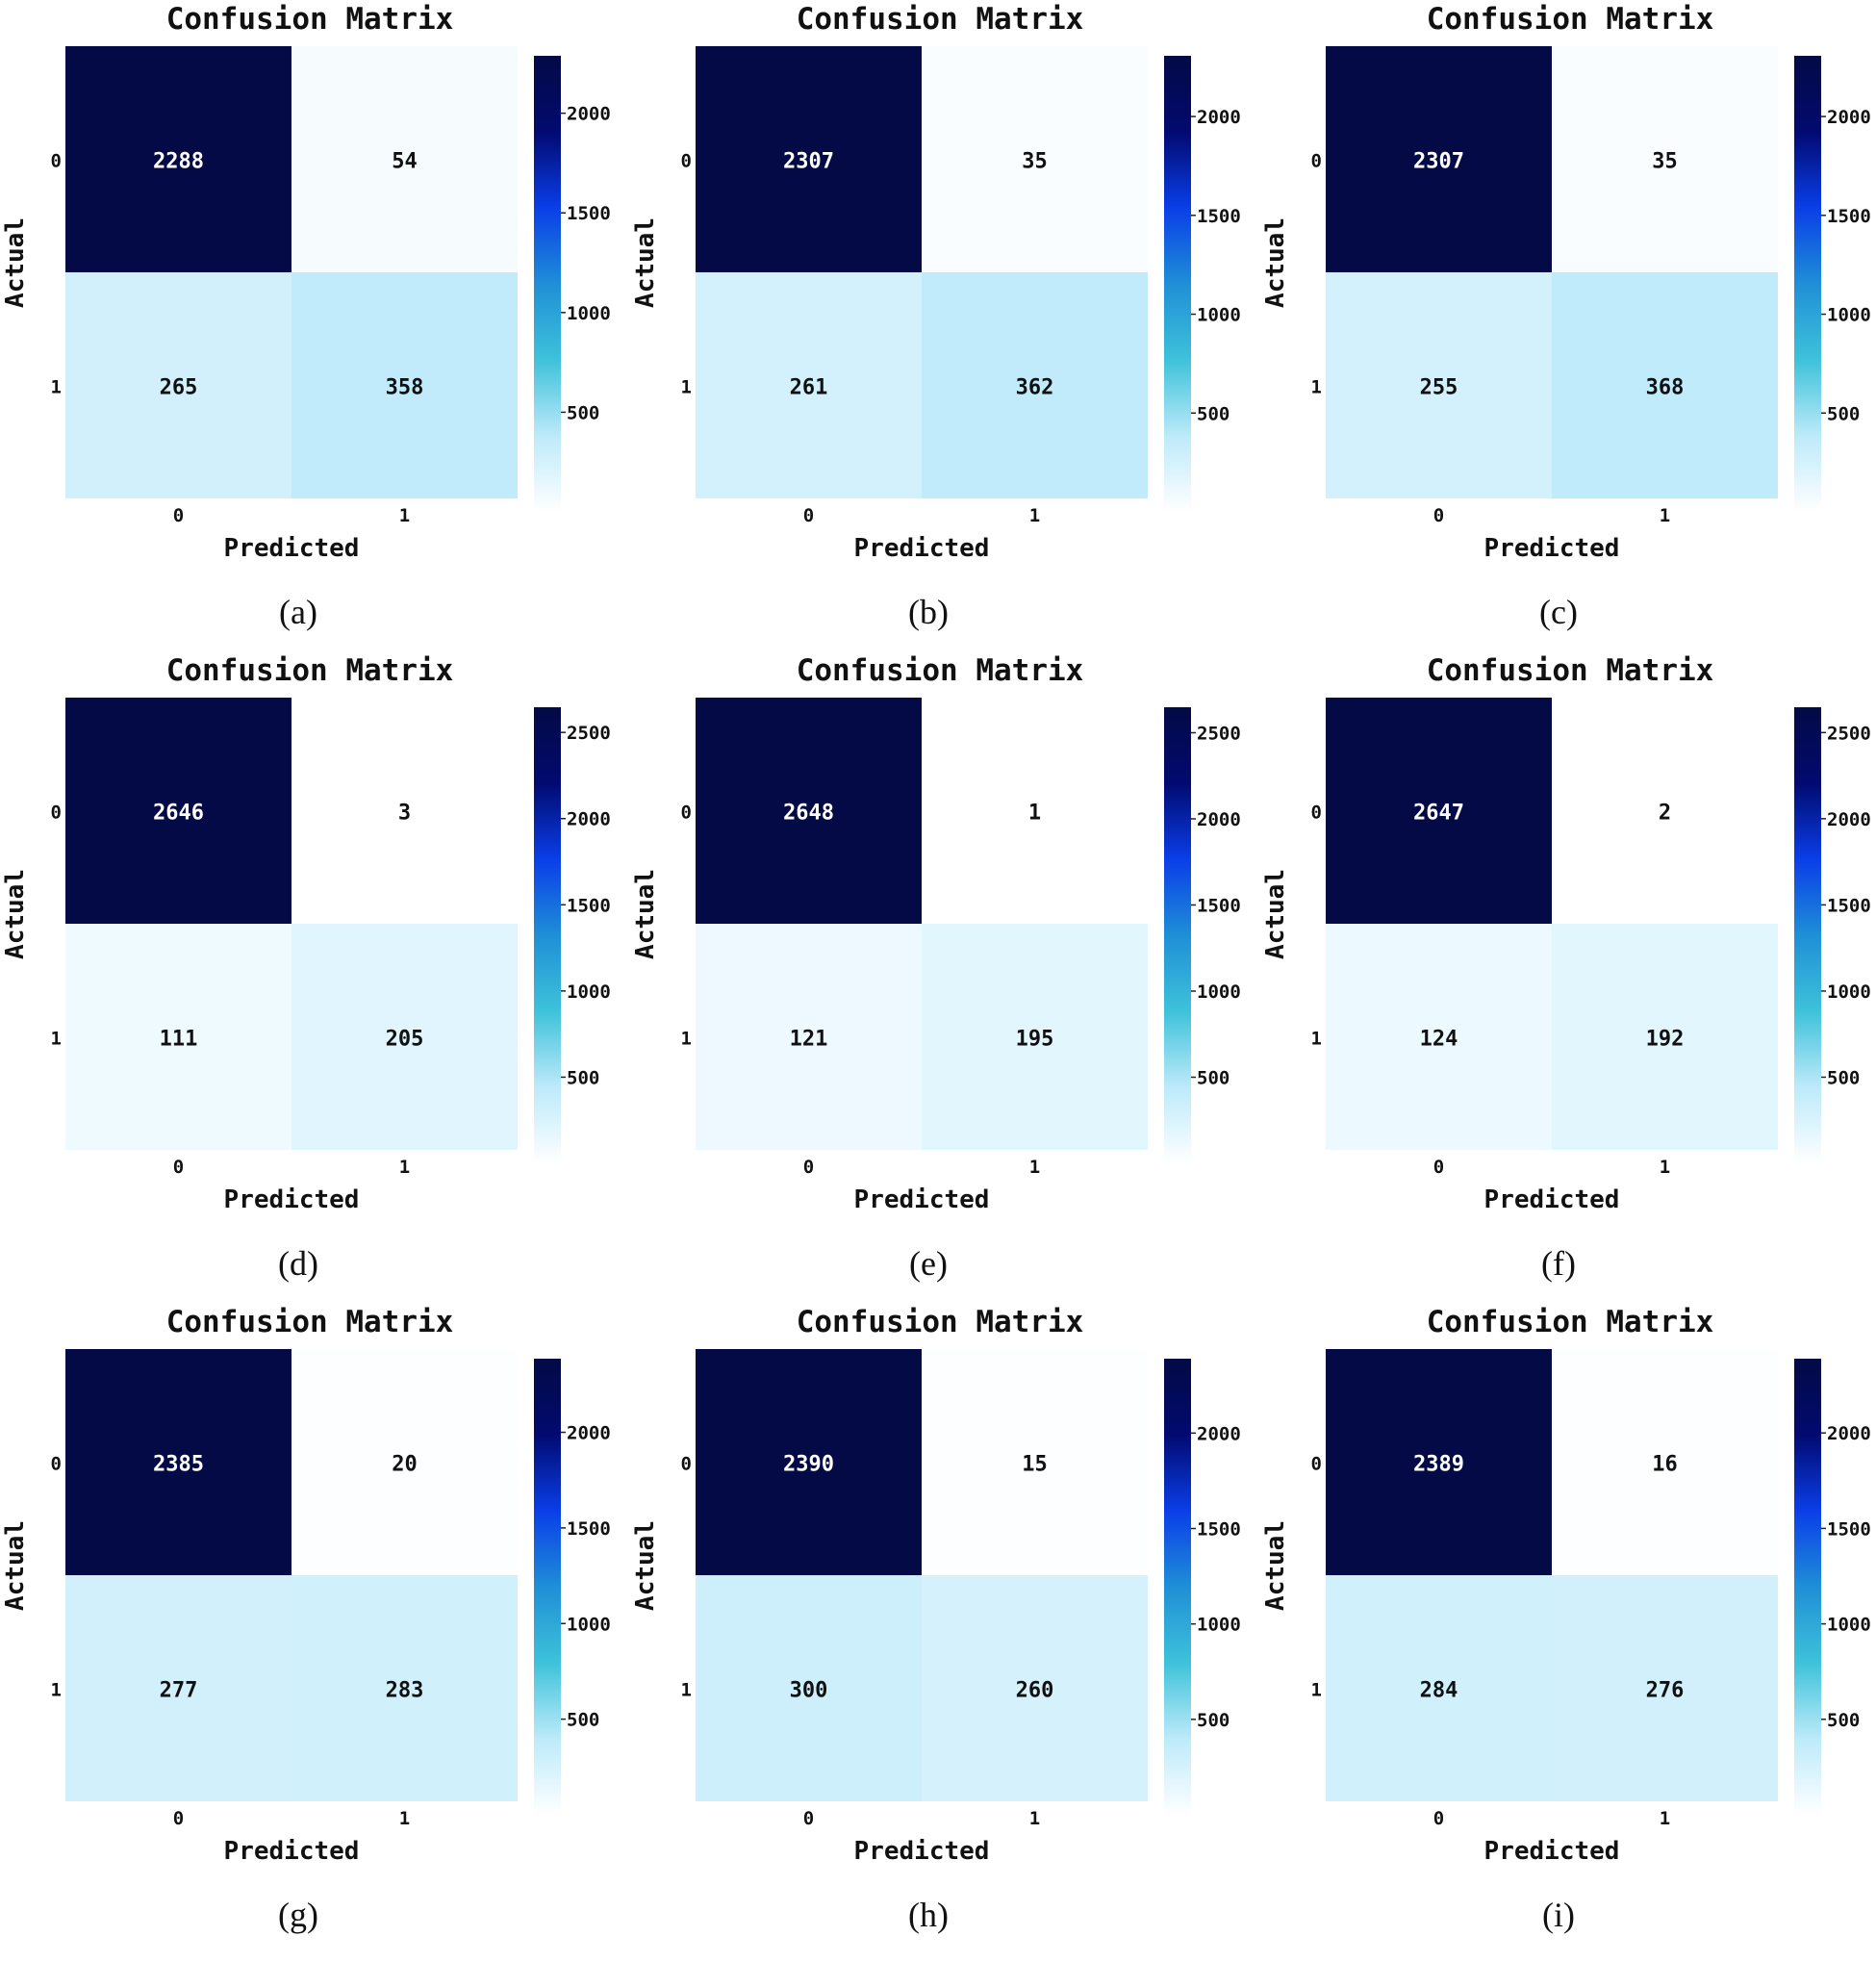 The height and width of the screenshot is (1962, 1876). I want to click on panel-caption: (f), so click(1558, 1263).